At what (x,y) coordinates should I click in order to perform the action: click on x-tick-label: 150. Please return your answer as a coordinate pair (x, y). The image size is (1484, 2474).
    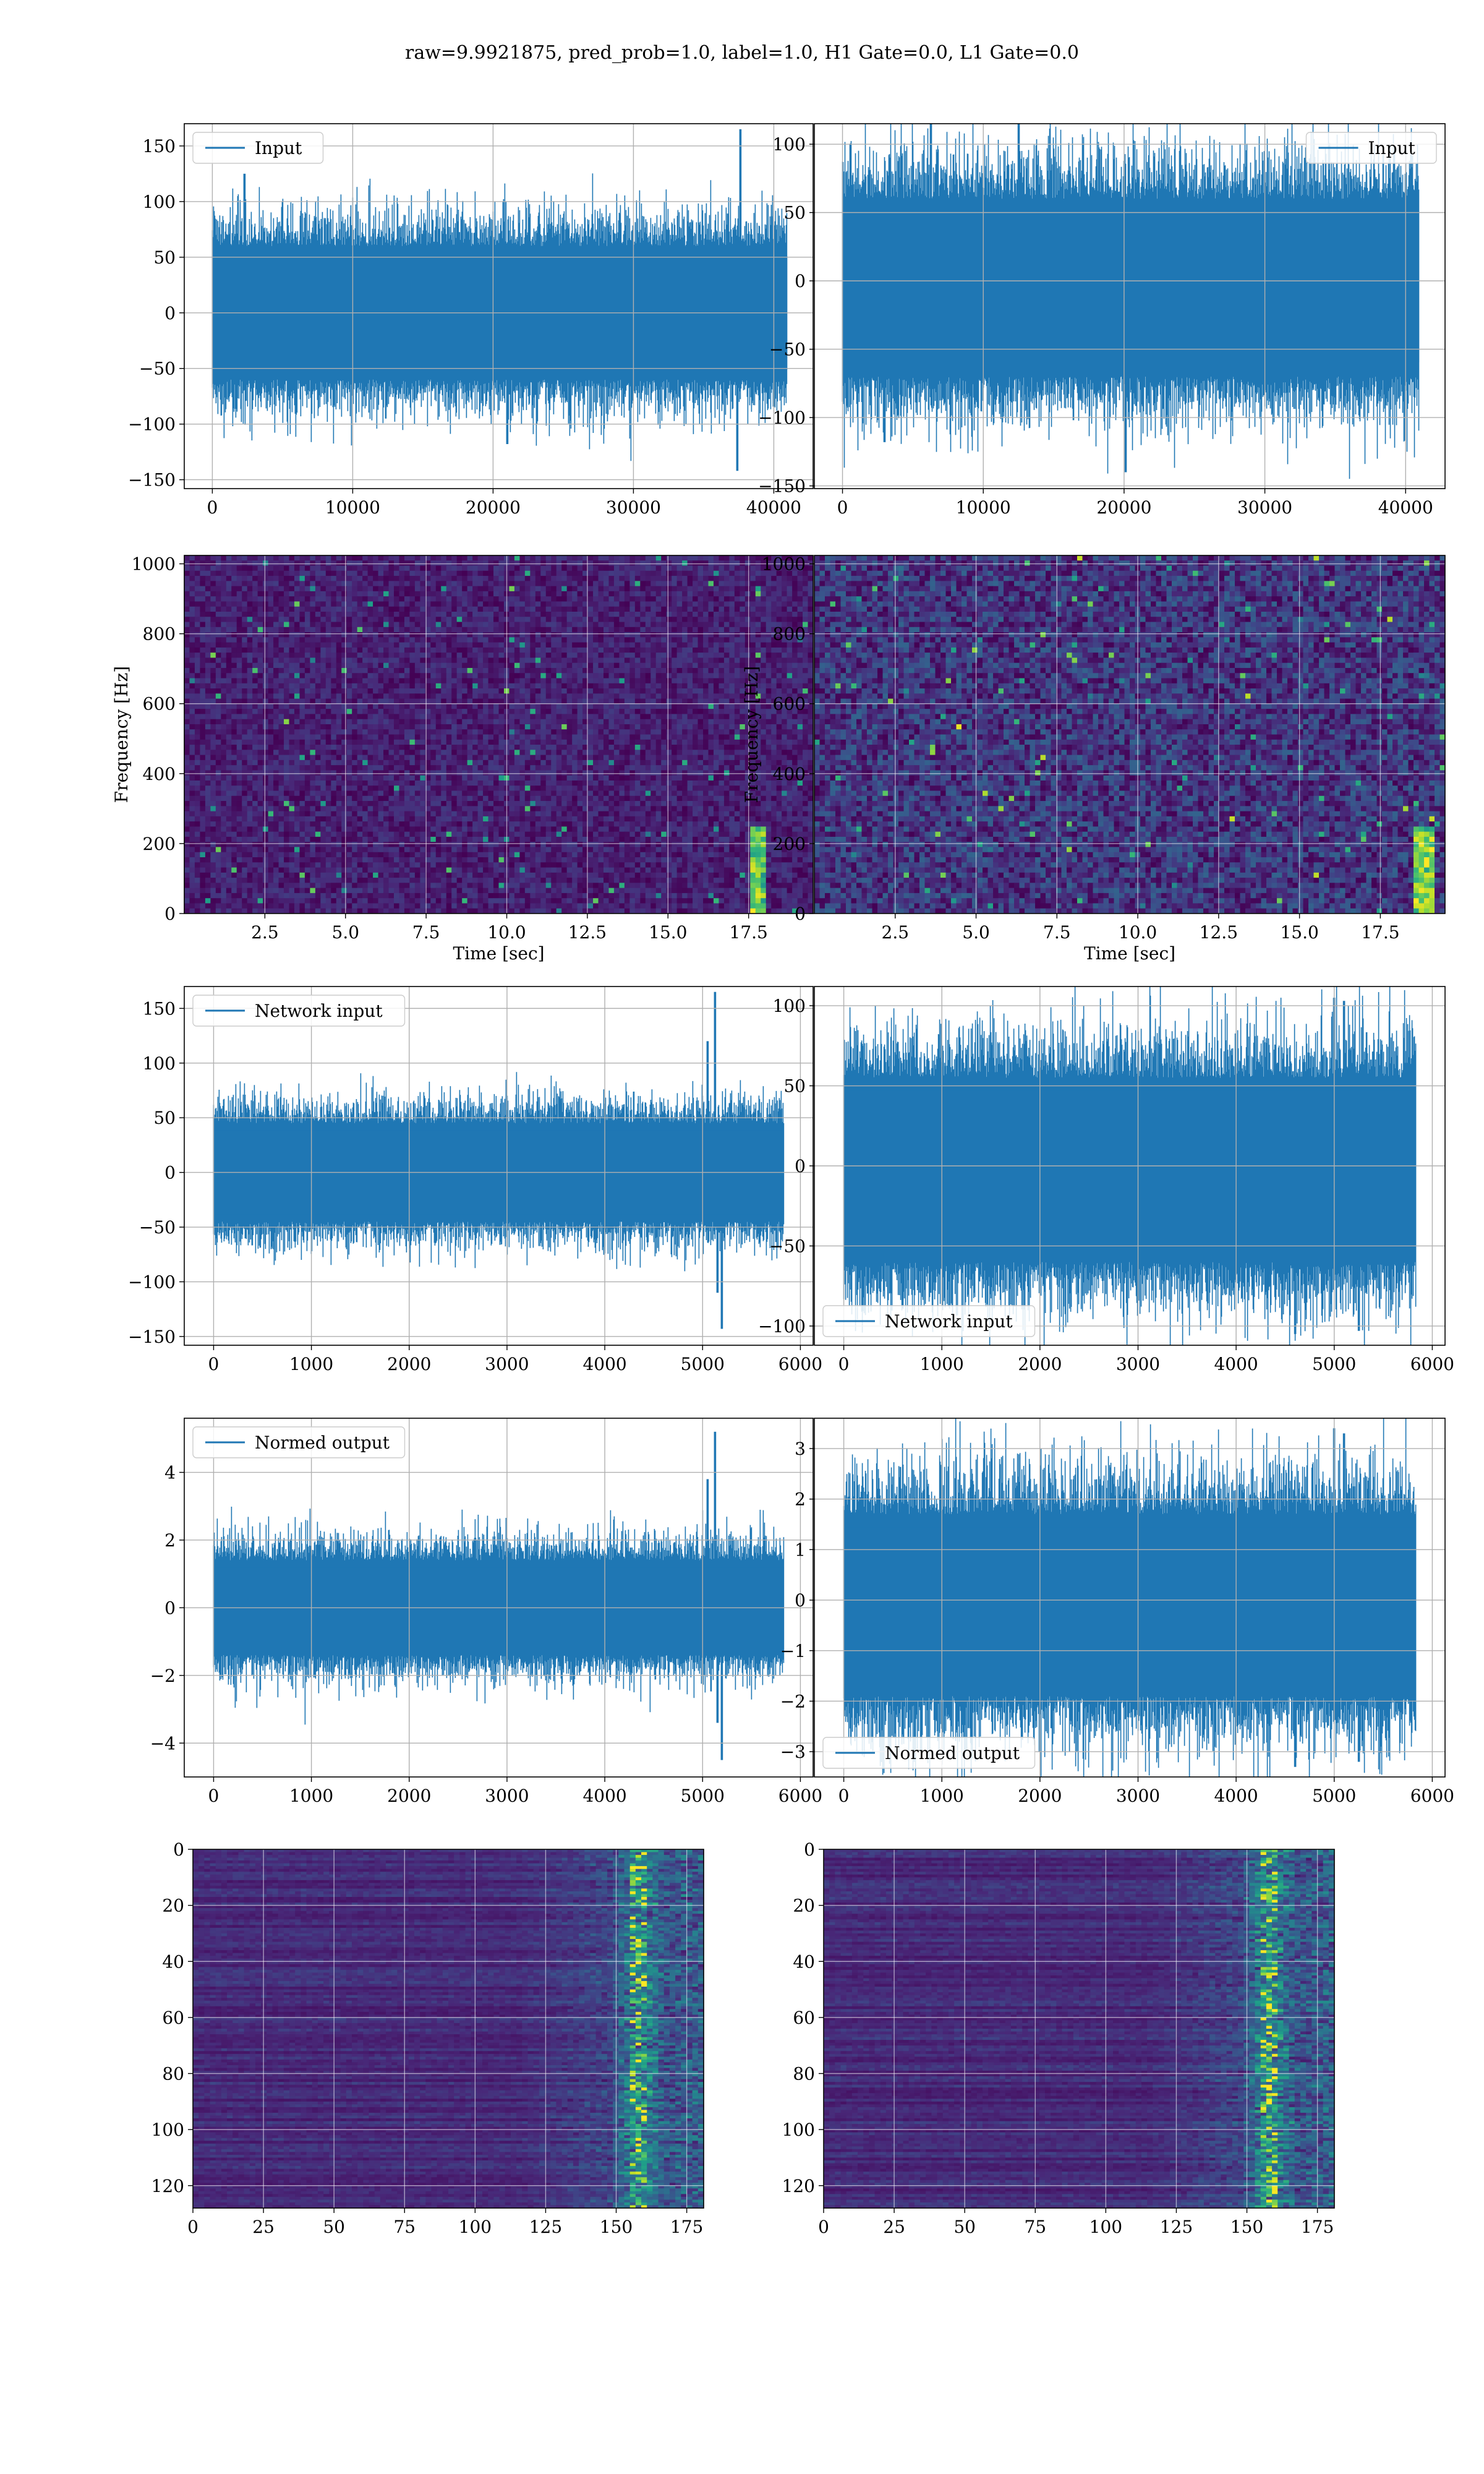
    Looking at the image, I should click on (1246, 2227).